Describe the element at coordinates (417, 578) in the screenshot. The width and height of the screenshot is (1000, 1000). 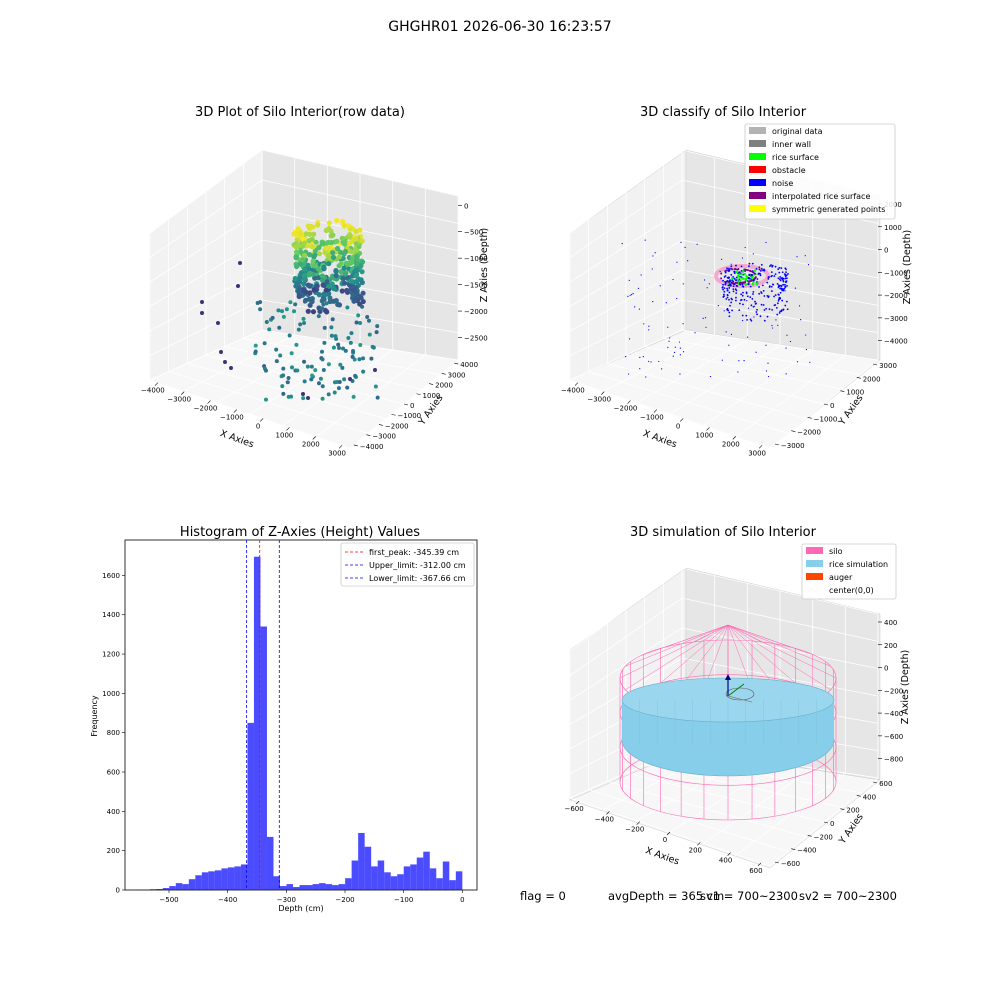
I see `hist-legend-label: Lower_limit: -367.66 cm` at that location.